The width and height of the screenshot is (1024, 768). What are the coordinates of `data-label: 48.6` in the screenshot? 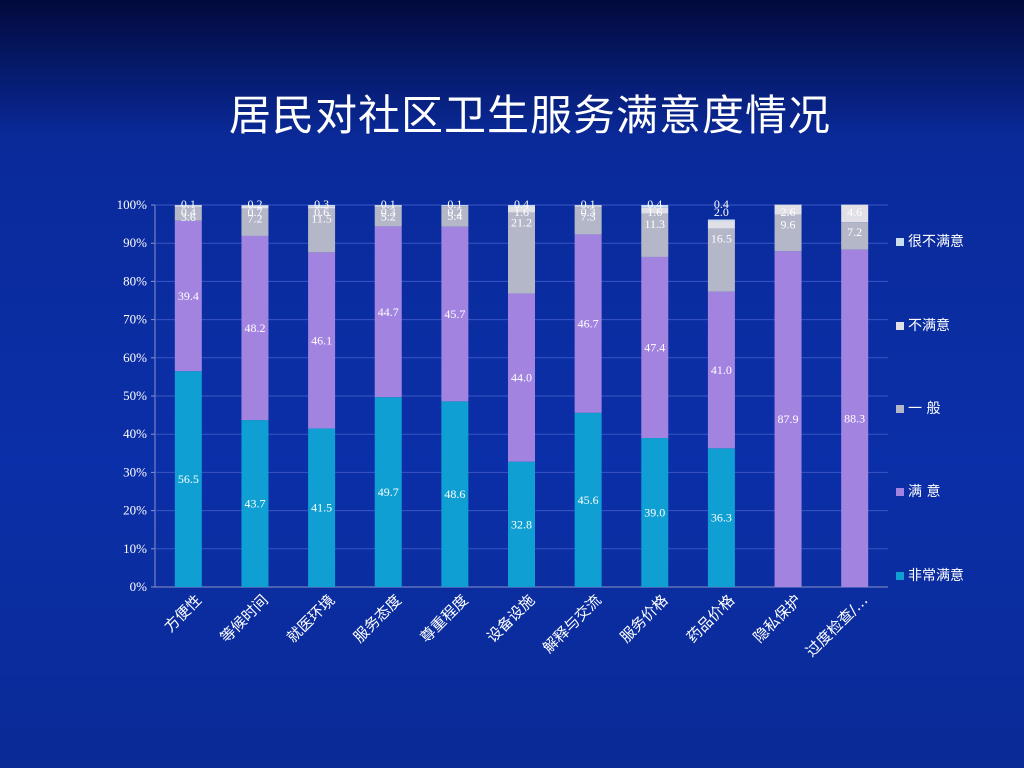 It's located at (454, 494).